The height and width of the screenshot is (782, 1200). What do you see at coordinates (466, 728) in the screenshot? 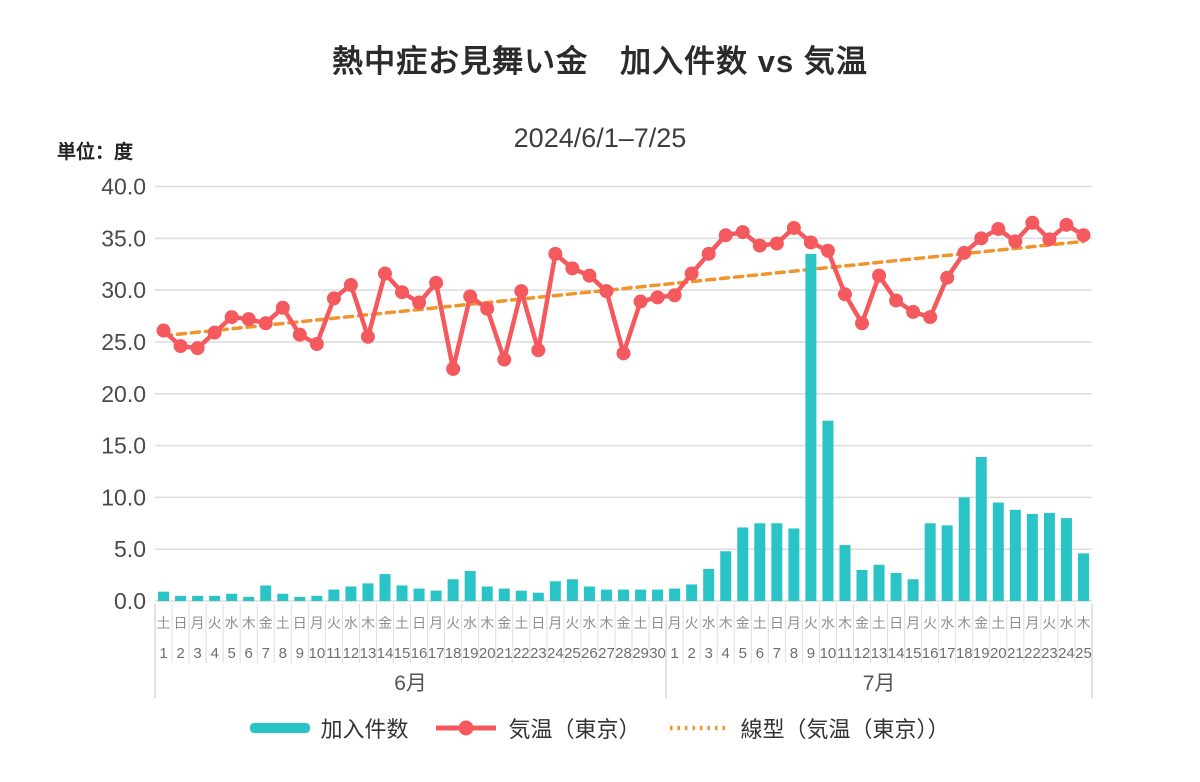
I see `legend-line-swatch` at bounding box center [466, 728].